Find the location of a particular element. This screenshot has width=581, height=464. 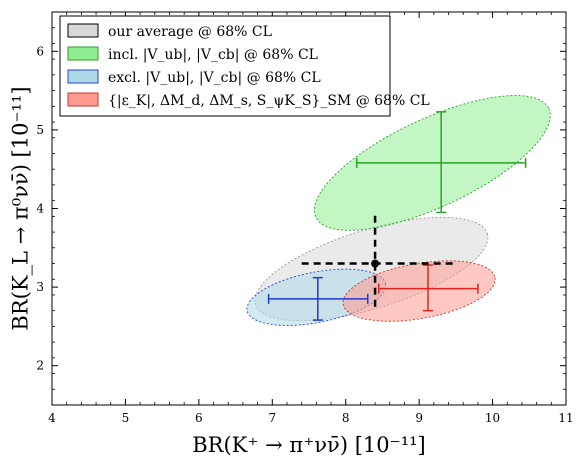

legend-entry-2: excl. |V_ub|, |V_cb| @ 68% CL is located at coordinates (214, 78).